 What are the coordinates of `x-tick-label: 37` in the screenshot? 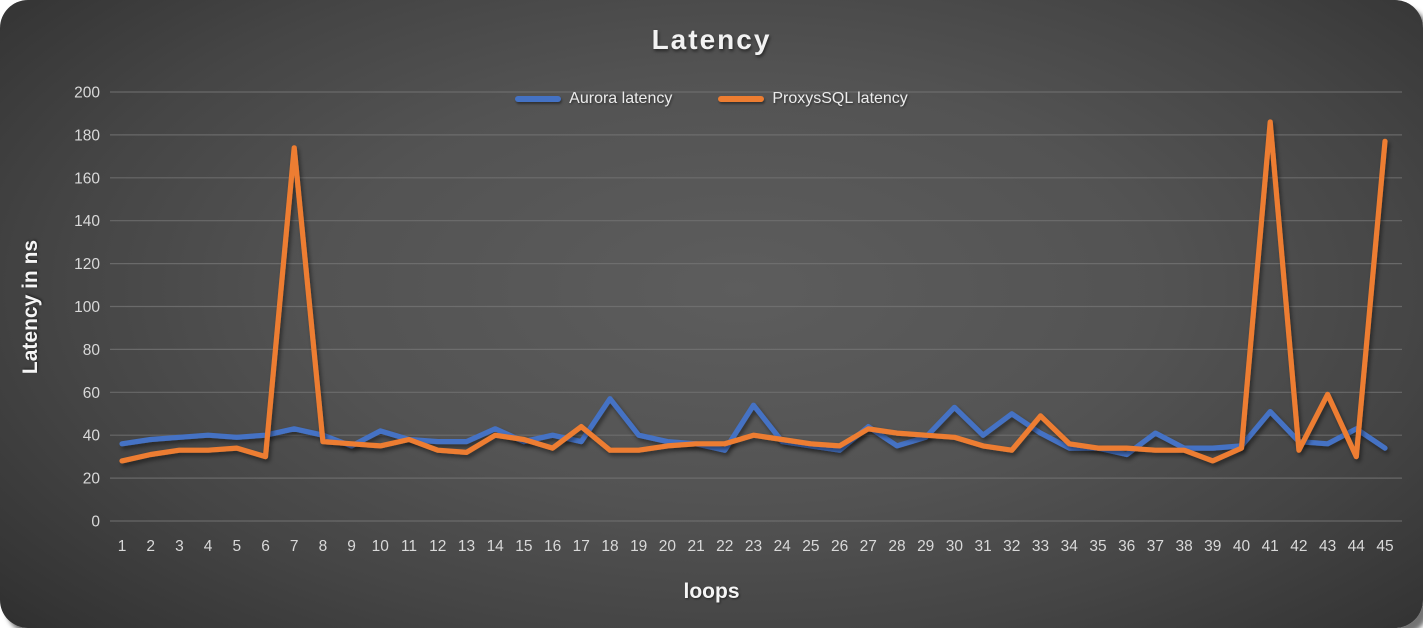 It's located at (1155, 546).